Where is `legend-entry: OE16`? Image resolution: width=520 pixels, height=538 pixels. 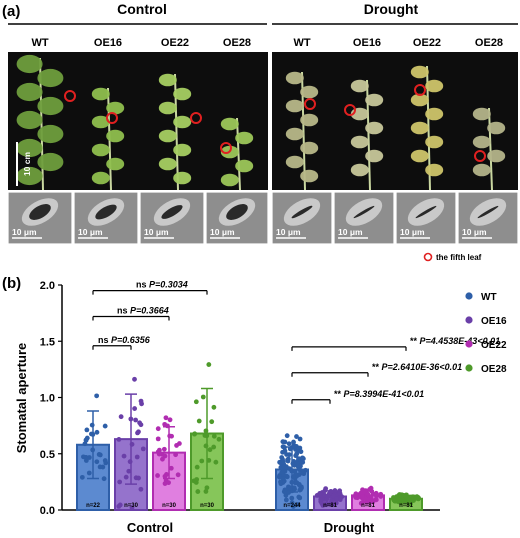 legend-entry: OE16 is located at coordinates (494, 321).